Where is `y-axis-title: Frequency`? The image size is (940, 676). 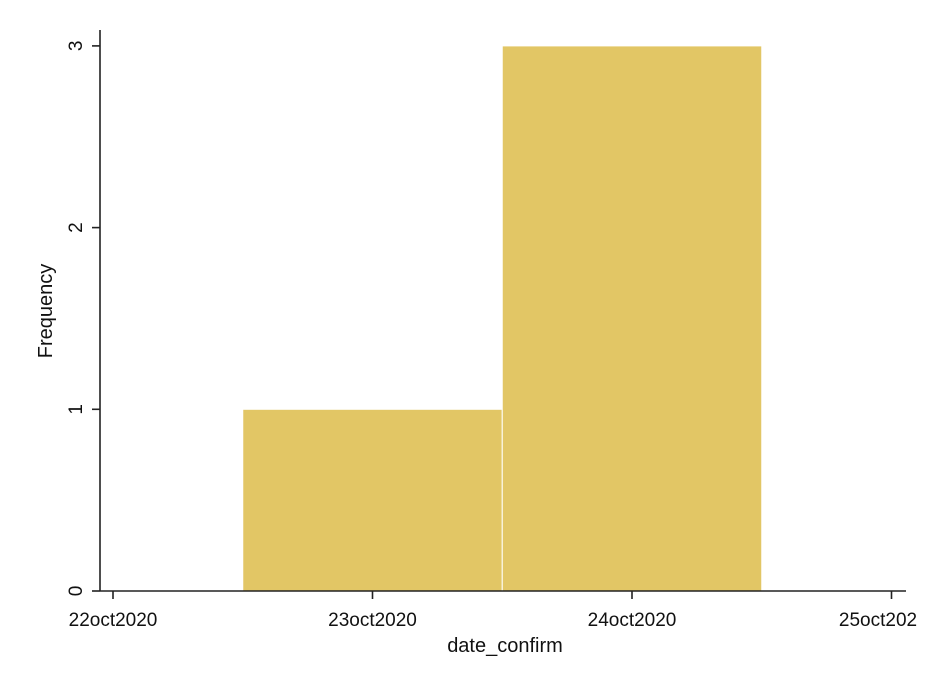 y-axis-title: Frequency is located at coordinates (46, 311).